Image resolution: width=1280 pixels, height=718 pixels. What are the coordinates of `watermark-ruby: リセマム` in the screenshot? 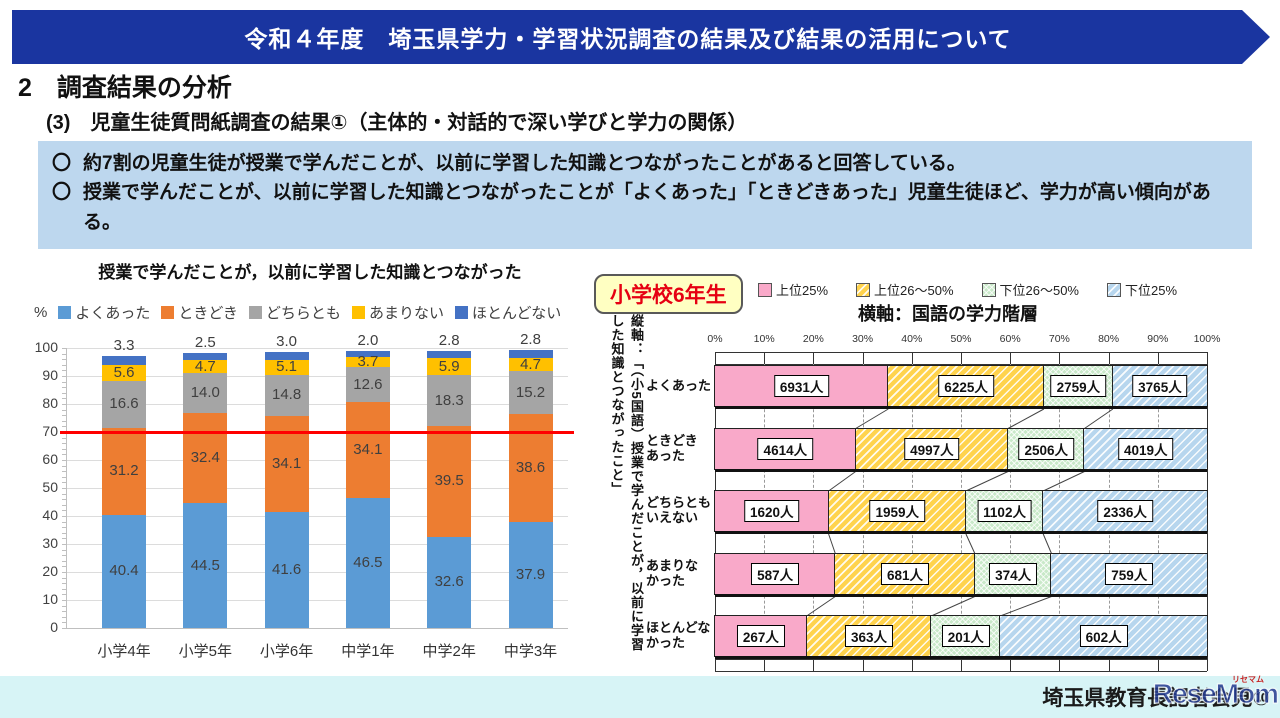 It's located at (1248, 679).